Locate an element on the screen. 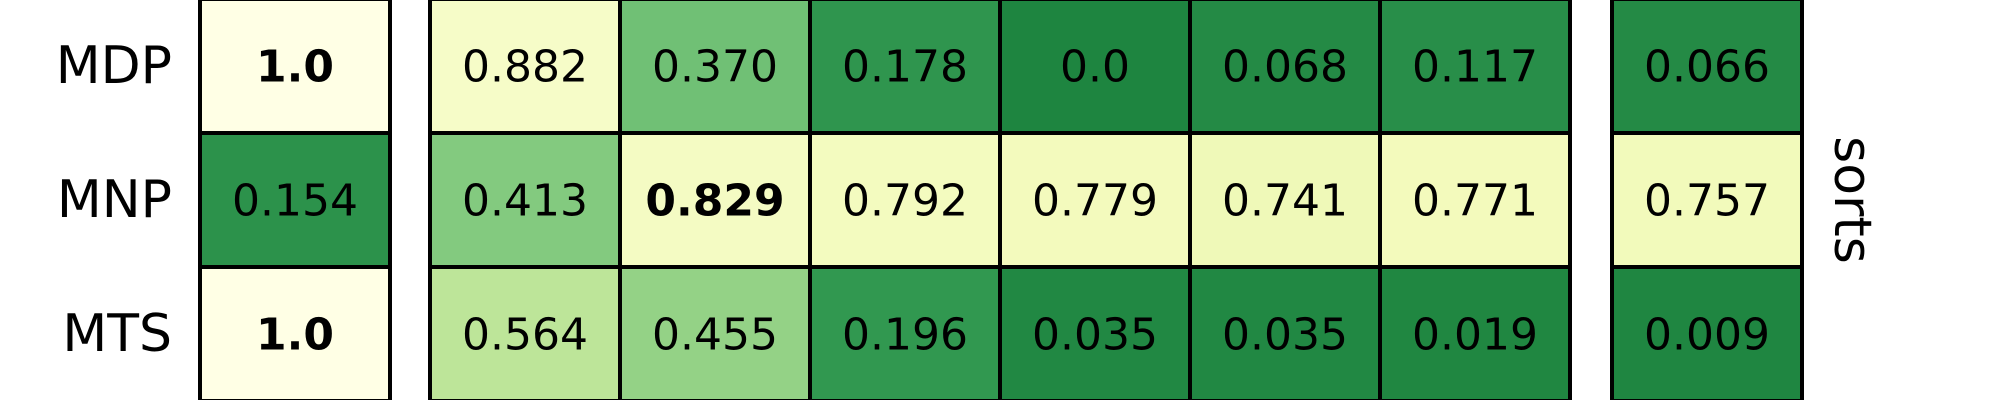 The width and height of the screenshot is (2000, 404). cell-value-label: 0.829 is located at coordinates (714, 201).